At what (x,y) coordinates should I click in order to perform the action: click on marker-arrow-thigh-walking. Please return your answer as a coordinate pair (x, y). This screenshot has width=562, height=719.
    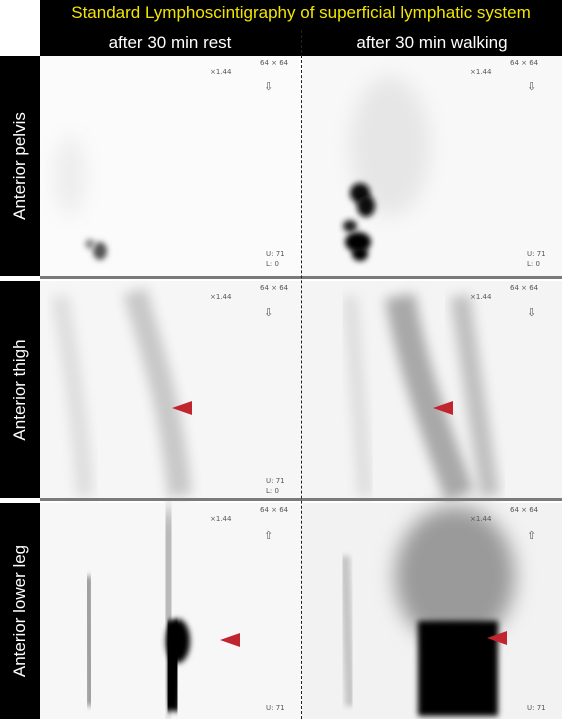
    Looking at the image, I should click on (443, 408).